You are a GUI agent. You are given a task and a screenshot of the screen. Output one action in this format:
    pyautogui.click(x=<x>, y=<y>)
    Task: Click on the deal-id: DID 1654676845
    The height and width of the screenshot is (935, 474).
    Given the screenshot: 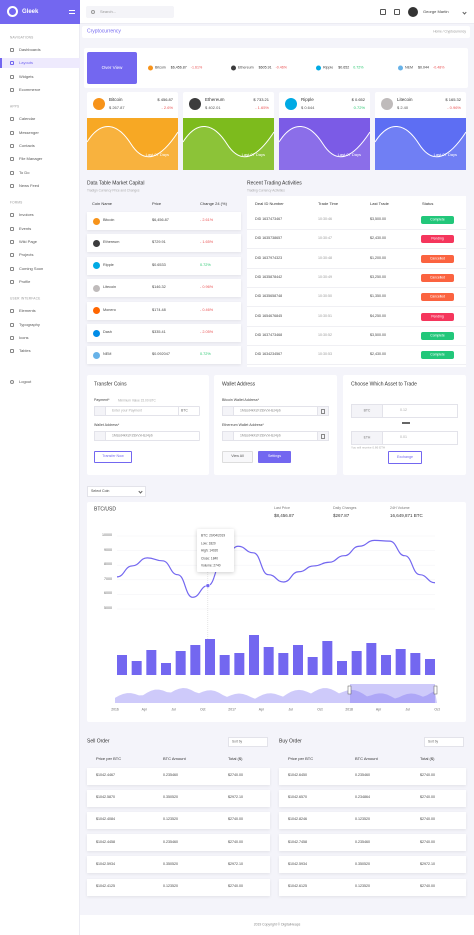 What is the action you would take?
    pyautogui.click(x=269, y=315)
    